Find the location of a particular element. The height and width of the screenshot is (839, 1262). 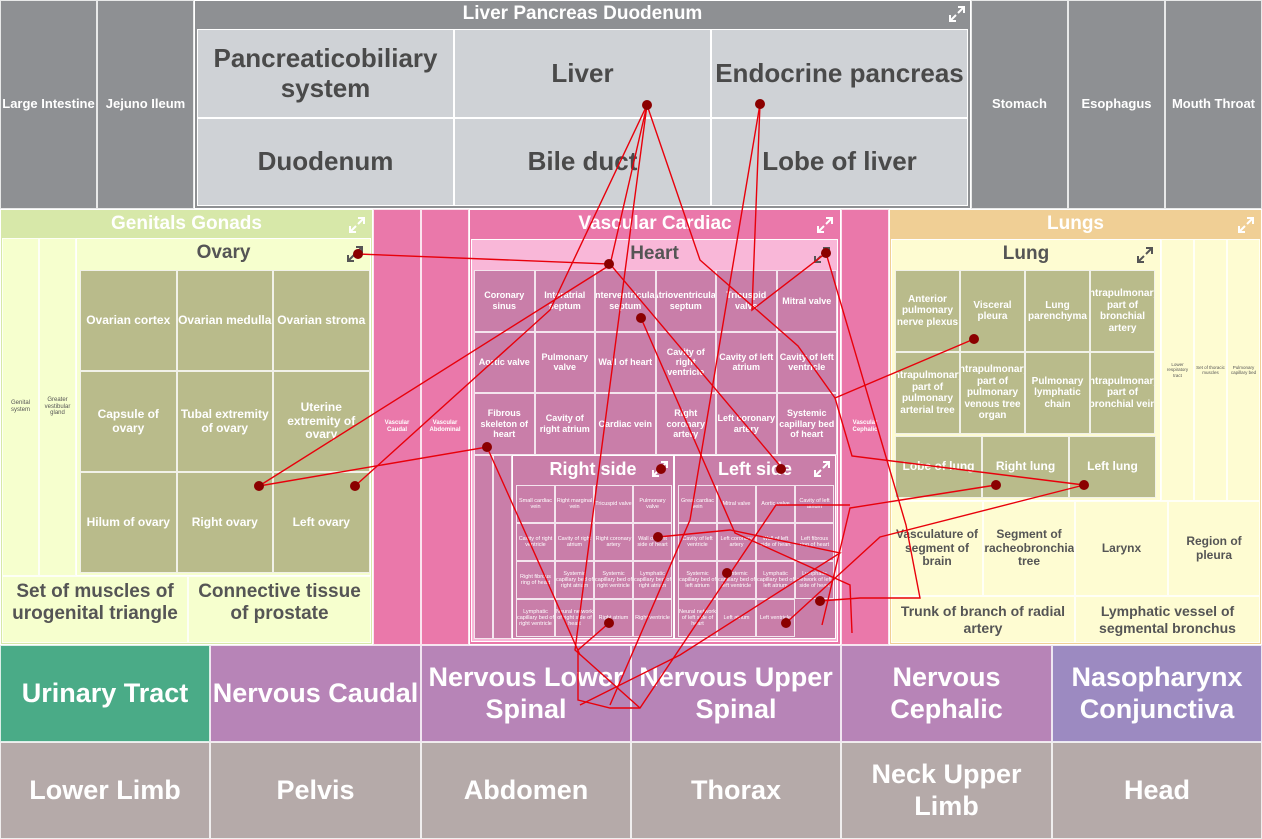

ovary-cell: Capsule of ovary is located at coordinates (128, 421).